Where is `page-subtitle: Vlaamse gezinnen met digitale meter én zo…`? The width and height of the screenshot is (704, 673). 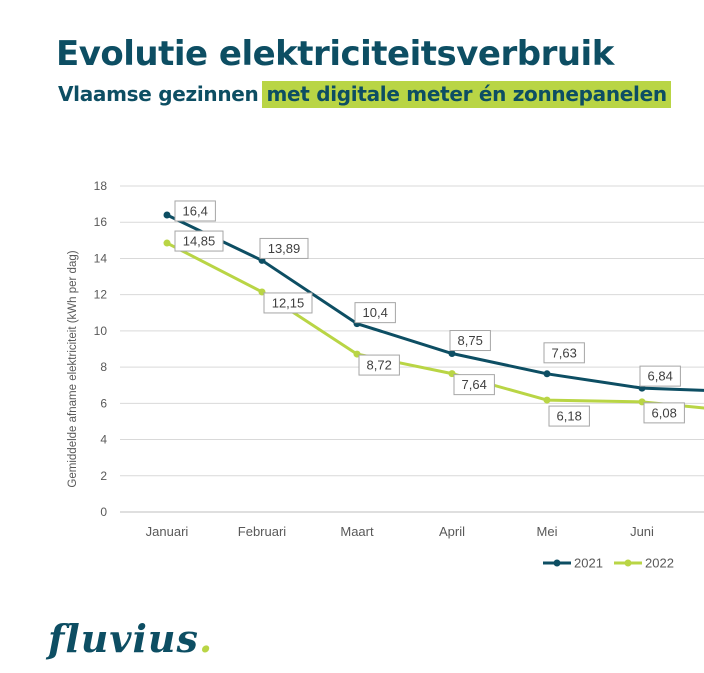
page-subtitle: Vlaamse gezinnen met digitale meter én zo… is located at coordinates (364, 94).